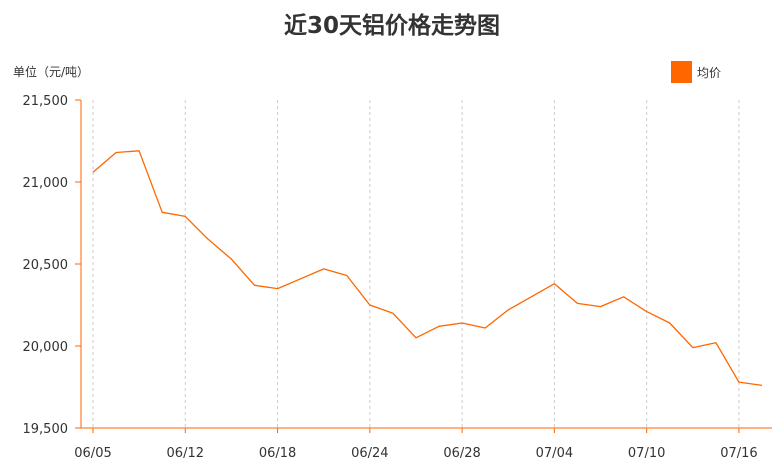 Image resolution: width=784 pixels, height=469 pixels. Describe the element at coordinates (277, 453) in the screenshot. I see `x-tick-label-2: 06/18` at that location.